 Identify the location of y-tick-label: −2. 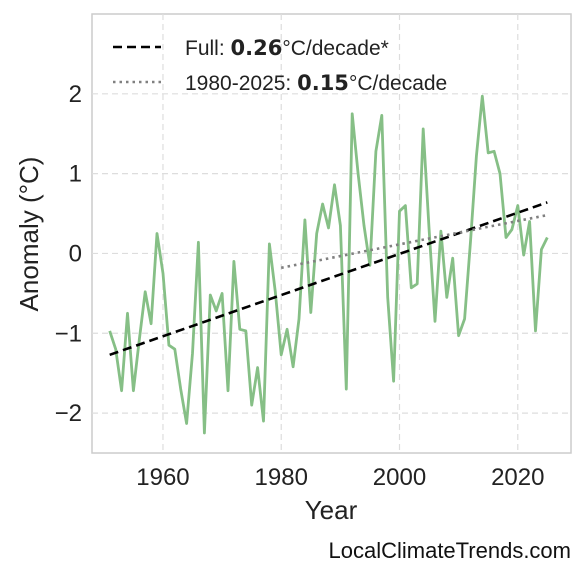
(68, 413).